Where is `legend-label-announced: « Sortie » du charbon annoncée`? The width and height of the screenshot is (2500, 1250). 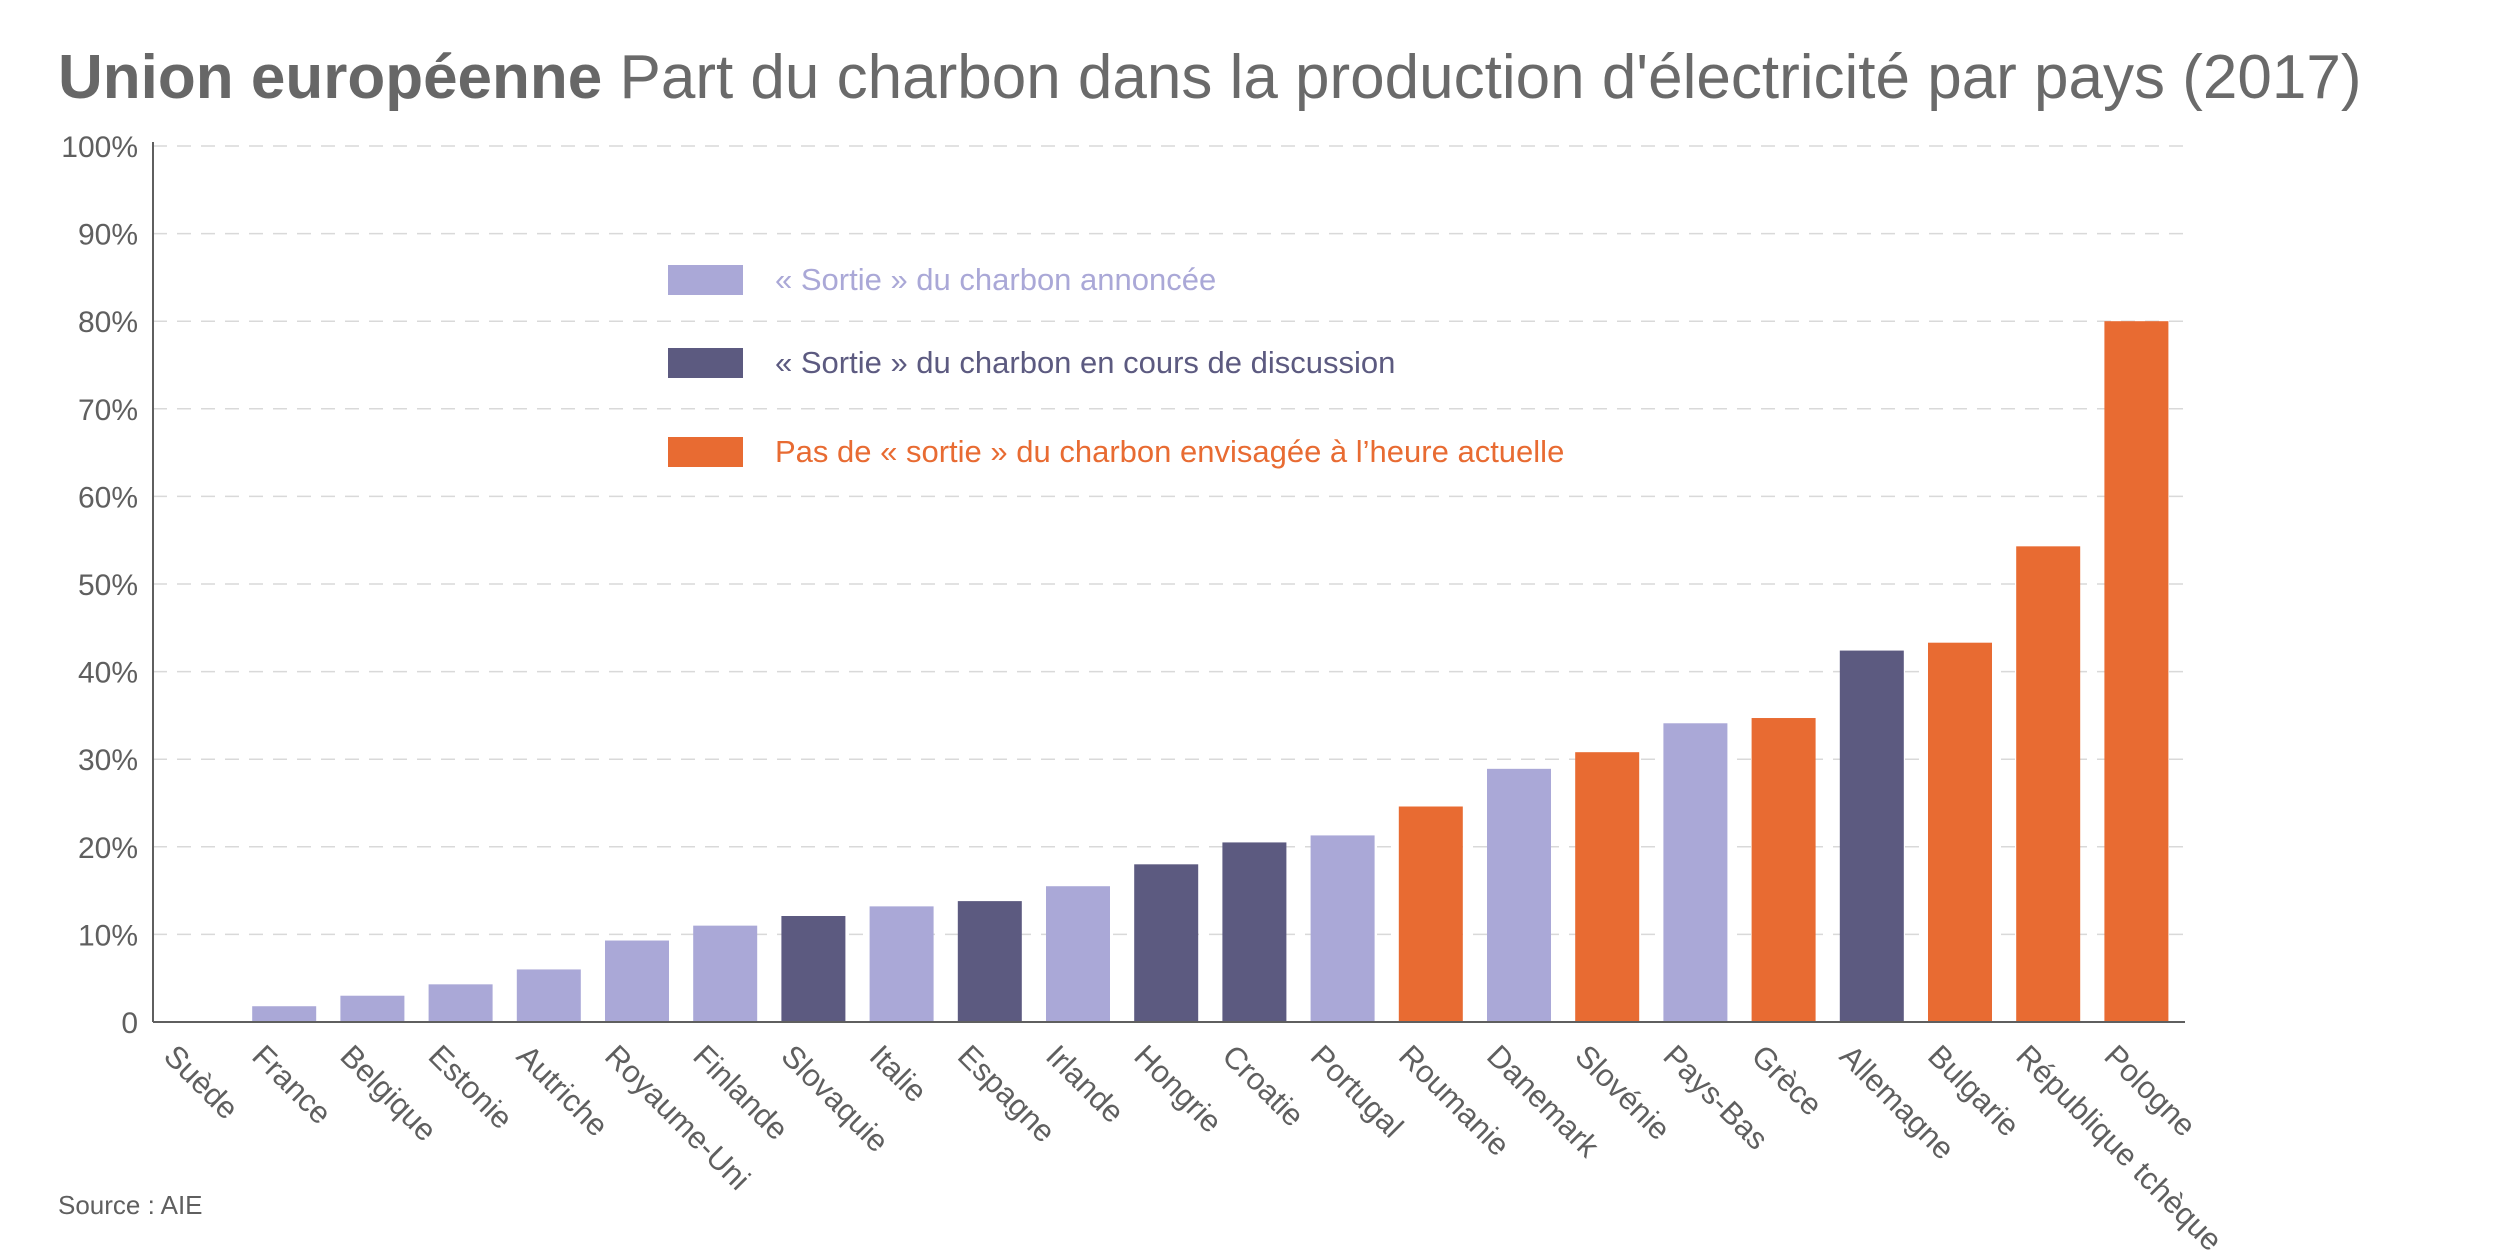
legend-label-announced: « Sortie » du charbon annoncée is located at coordinates (996, 279).